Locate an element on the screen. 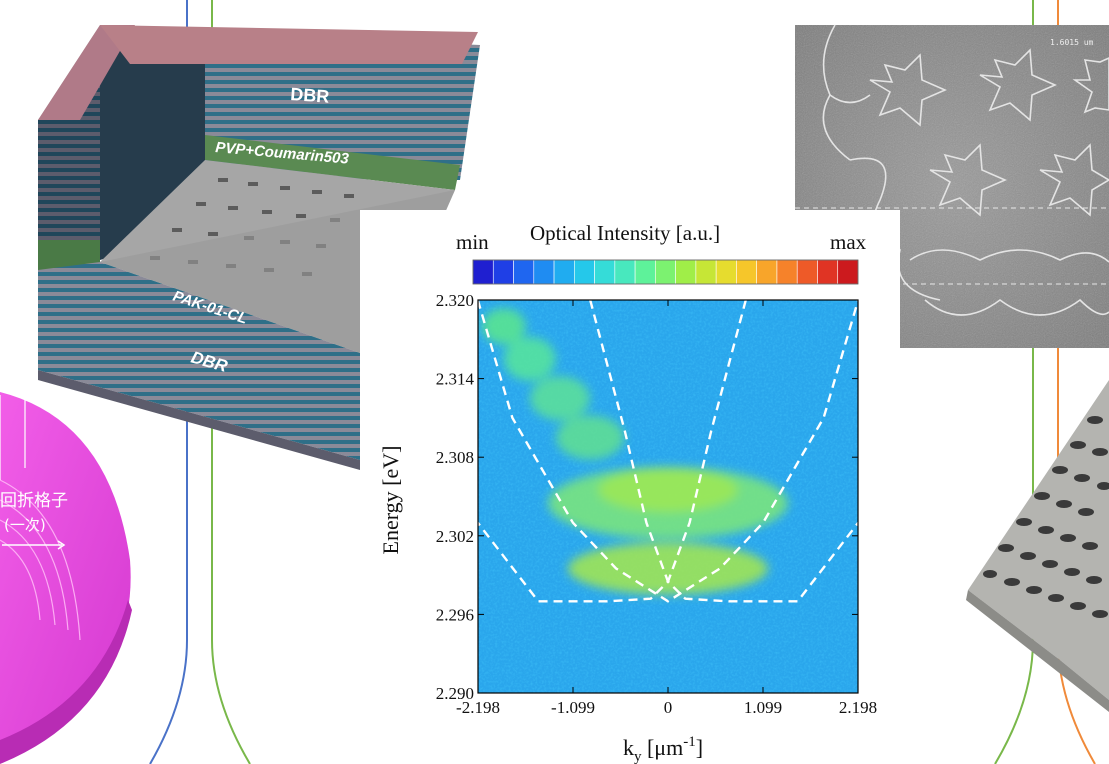 This screenshot has width=1109, height=764. x-tick-label: -1.099 is located at coordinates (573, 707).